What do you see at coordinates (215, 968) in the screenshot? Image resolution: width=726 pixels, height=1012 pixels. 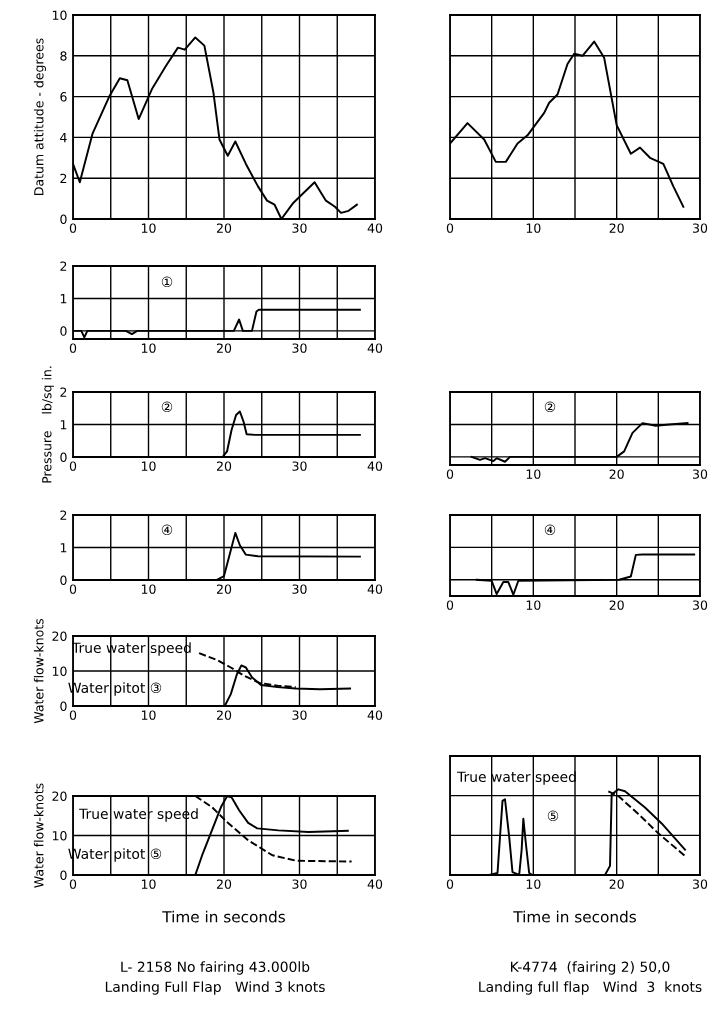 I see `text: L- 2158 No fairing 43.000lb` at bounding box center [215, 968].